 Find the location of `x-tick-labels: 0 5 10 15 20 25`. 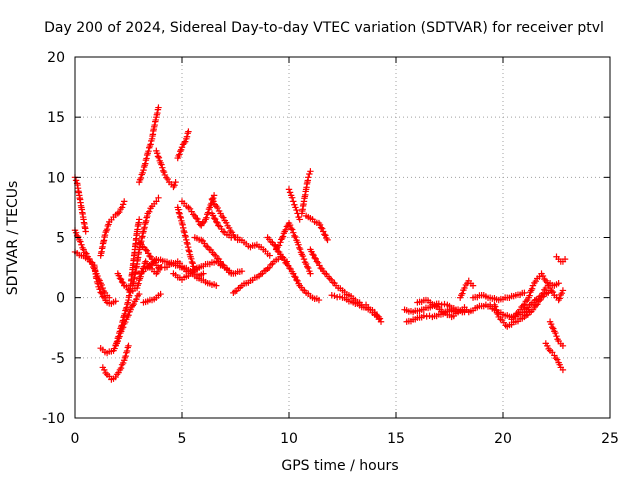

x-tick-labels: 0 5 10 15 20 25 is located at coordinates (345, 439).